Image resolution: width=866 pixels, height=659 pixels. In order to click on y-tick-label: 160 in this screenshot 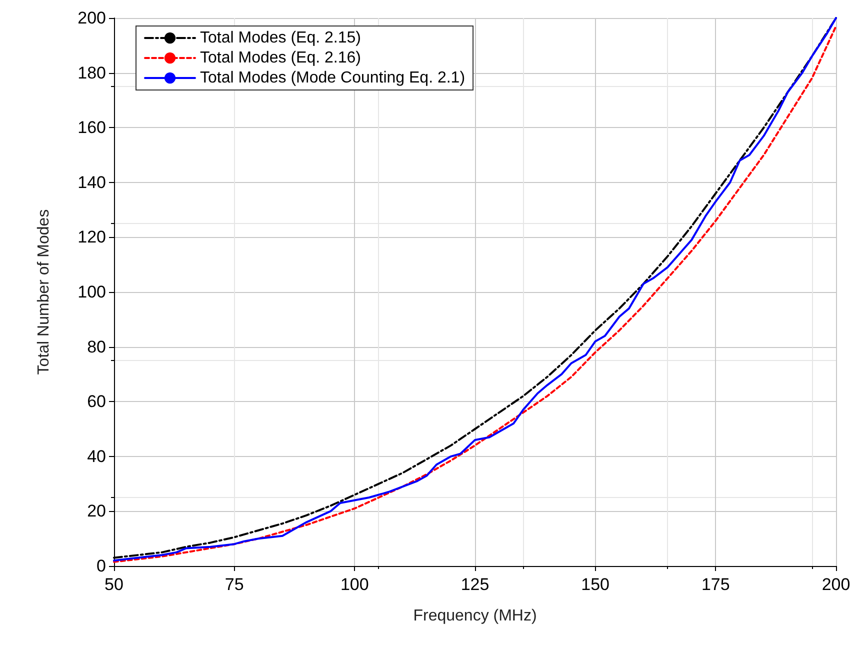, I will do `click(92, 128)`.